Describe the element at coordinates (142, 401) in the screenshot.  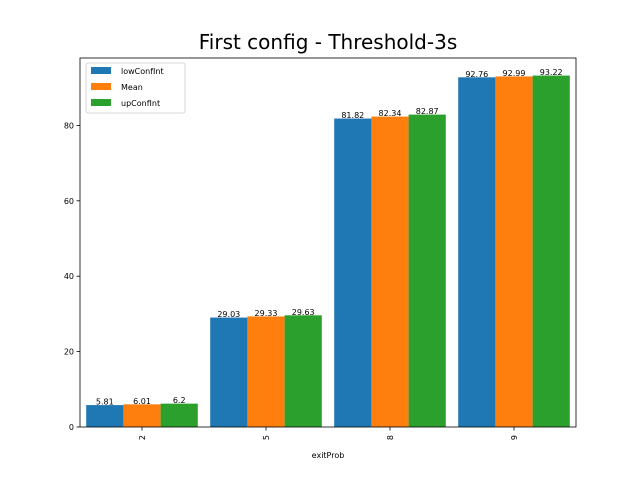
I see `data-label-Mean-2: 6.01` at that location.